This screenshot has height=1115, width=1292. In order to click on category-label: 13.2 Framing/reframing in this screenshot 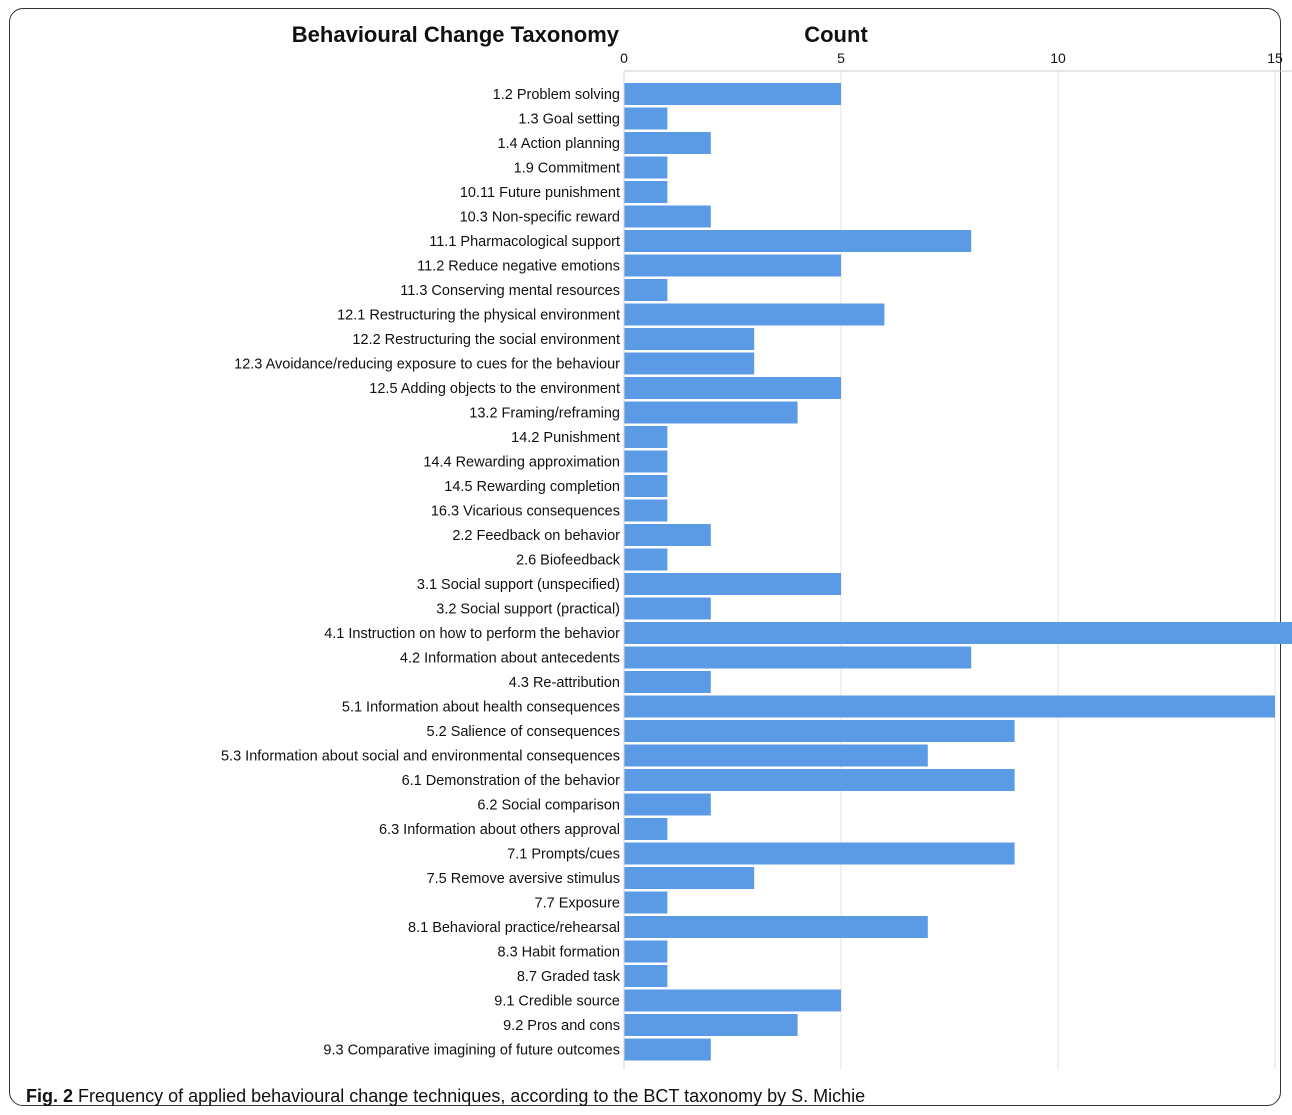, I will do `click(544, 414)`.